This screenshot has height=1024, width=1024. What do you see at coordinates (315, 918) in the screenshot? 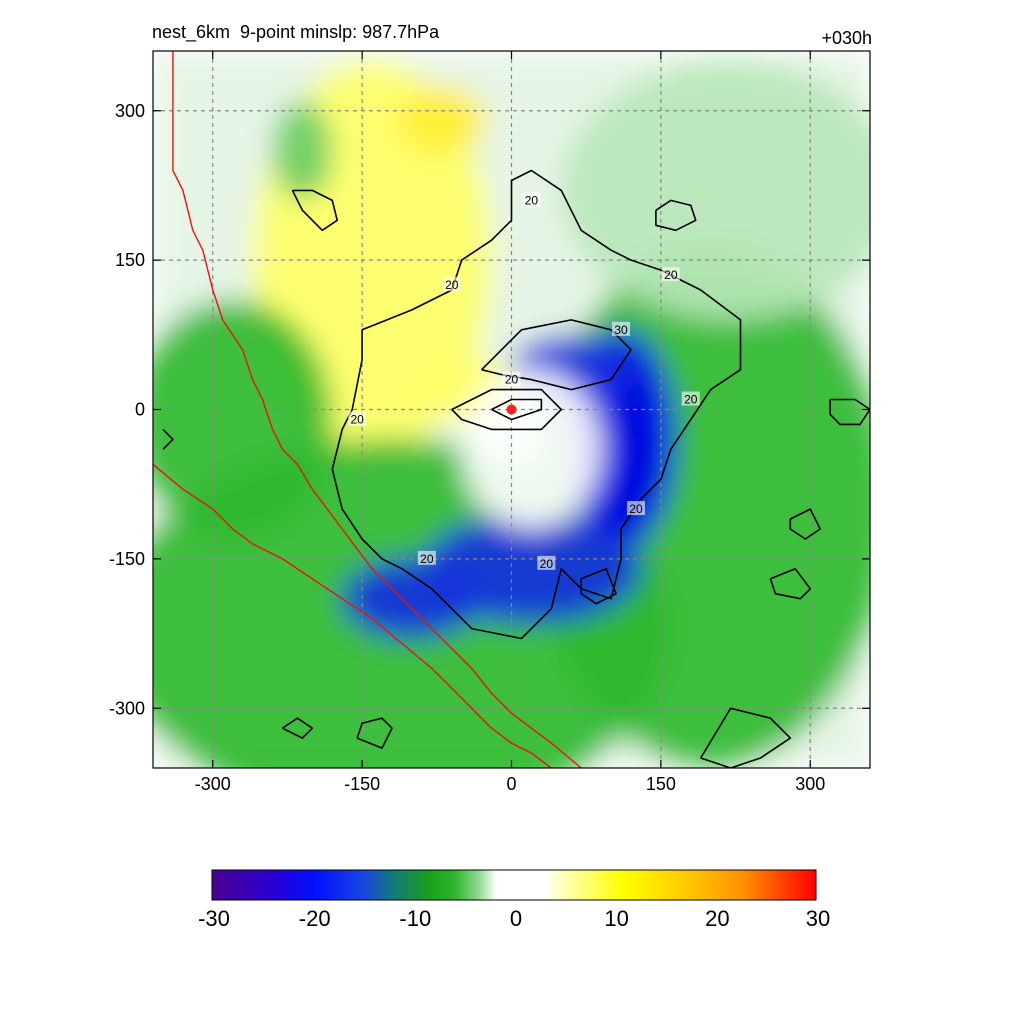
I see `colorbar-tick-label: -20` at bounding box center [315, 918].